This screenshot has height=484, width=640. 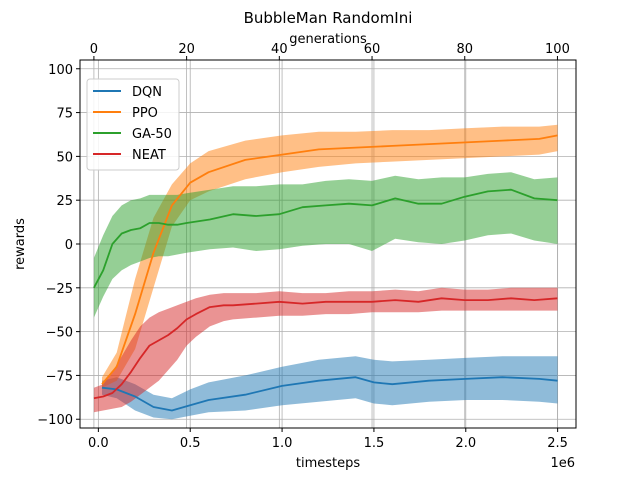 I want to click on chart-title: BubbleMan RandomIni, so click(x=328, y=18).